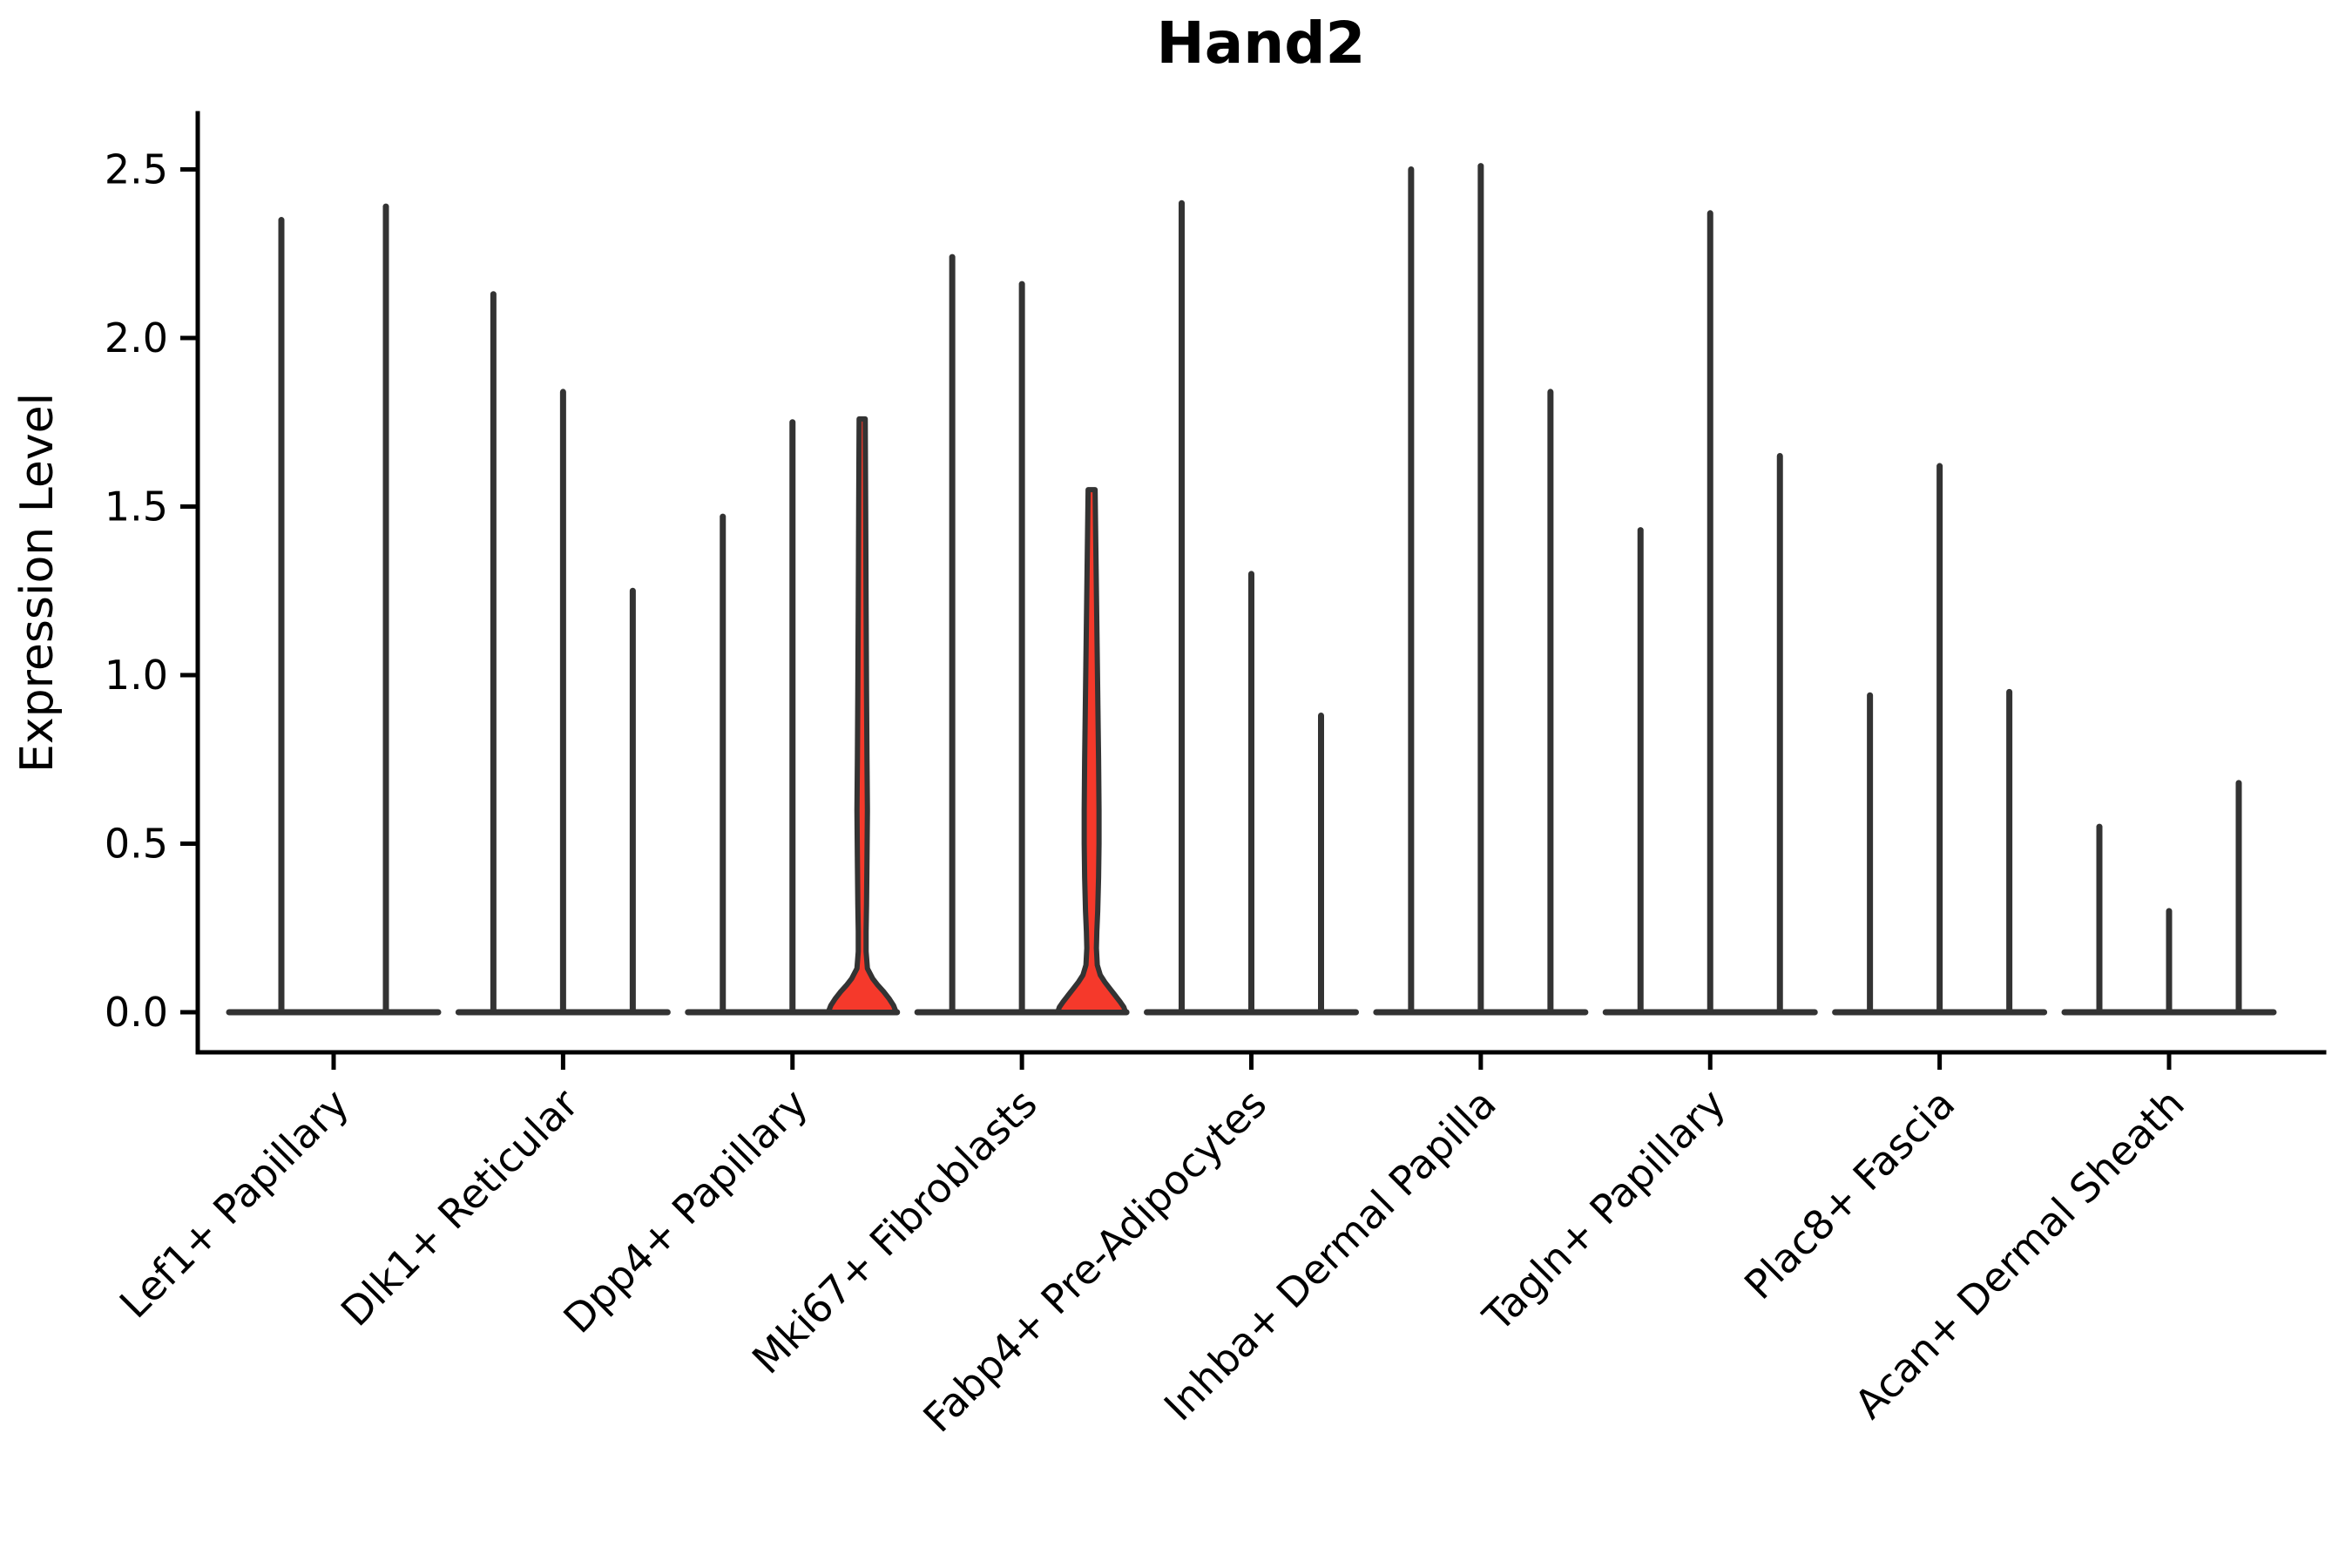  What do you see at coordinates (136, 338) in the screenshot?
I see `y-tick-label: 2.0` at bounding box center [136, 338].